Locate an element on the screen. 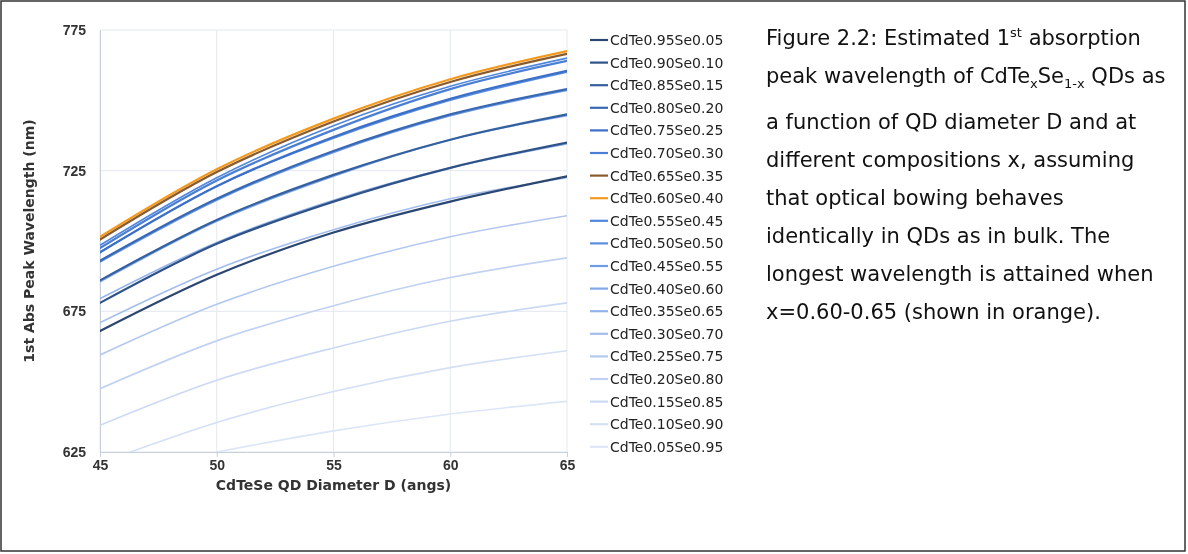  legend-label: CdTe0.25Se0.75 is located at coordinates (667, 356).